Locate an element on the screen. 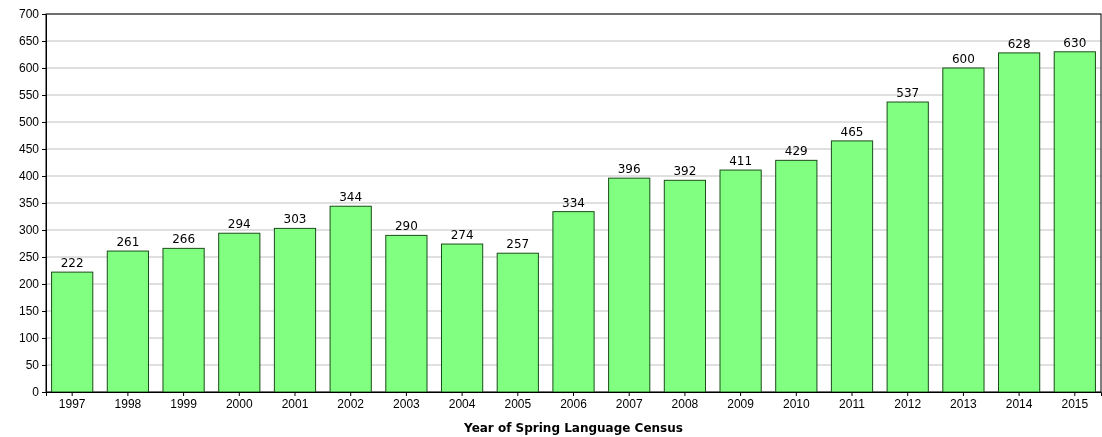  data-label: 266 is located at coordinates (184, 239).